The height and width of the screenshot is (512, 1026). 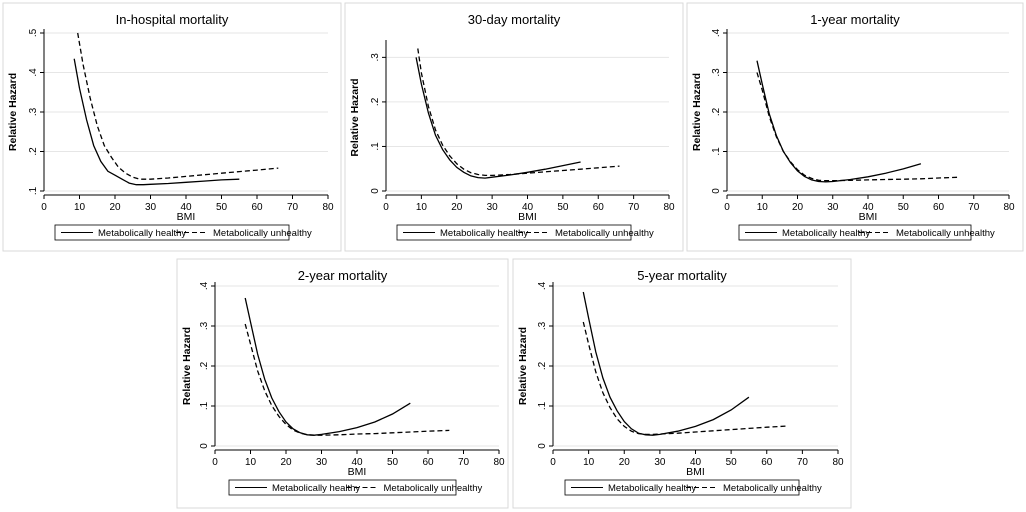 I want to click on y-tick-label: .5, so click(x=33, y=32).